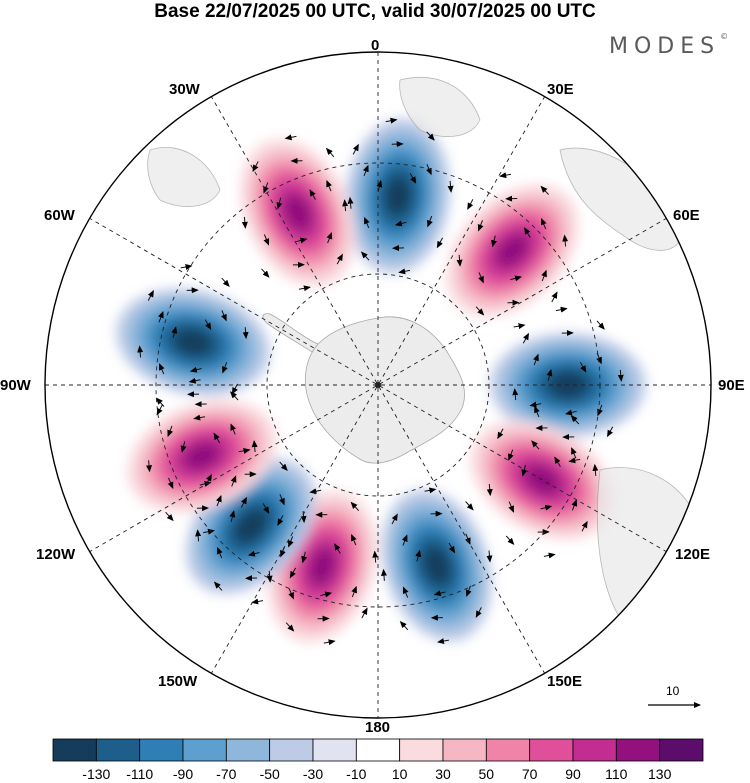  What do you see at coordinates (673, 691) in the screenshot?
I see `reference-vector-label: 10` at bounding box center [673, 691].